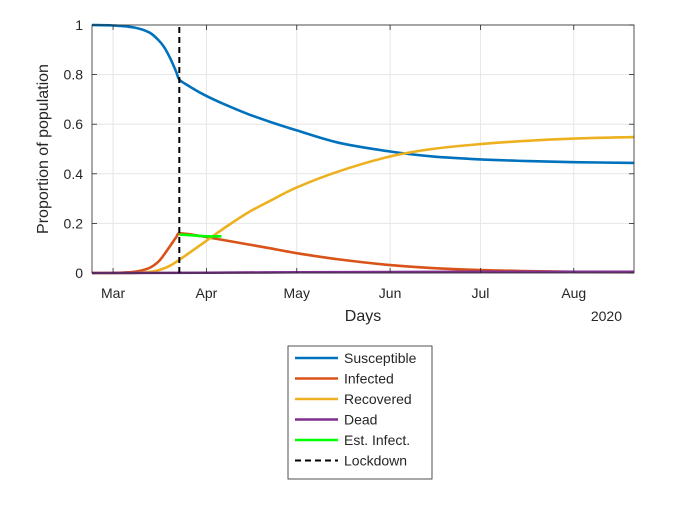 The image size is (700, 530). What do you see at coordinates (378, 399) in the screenshot?
I see `legend-label-recovered: Recovered` at bounding box center [378, 399].